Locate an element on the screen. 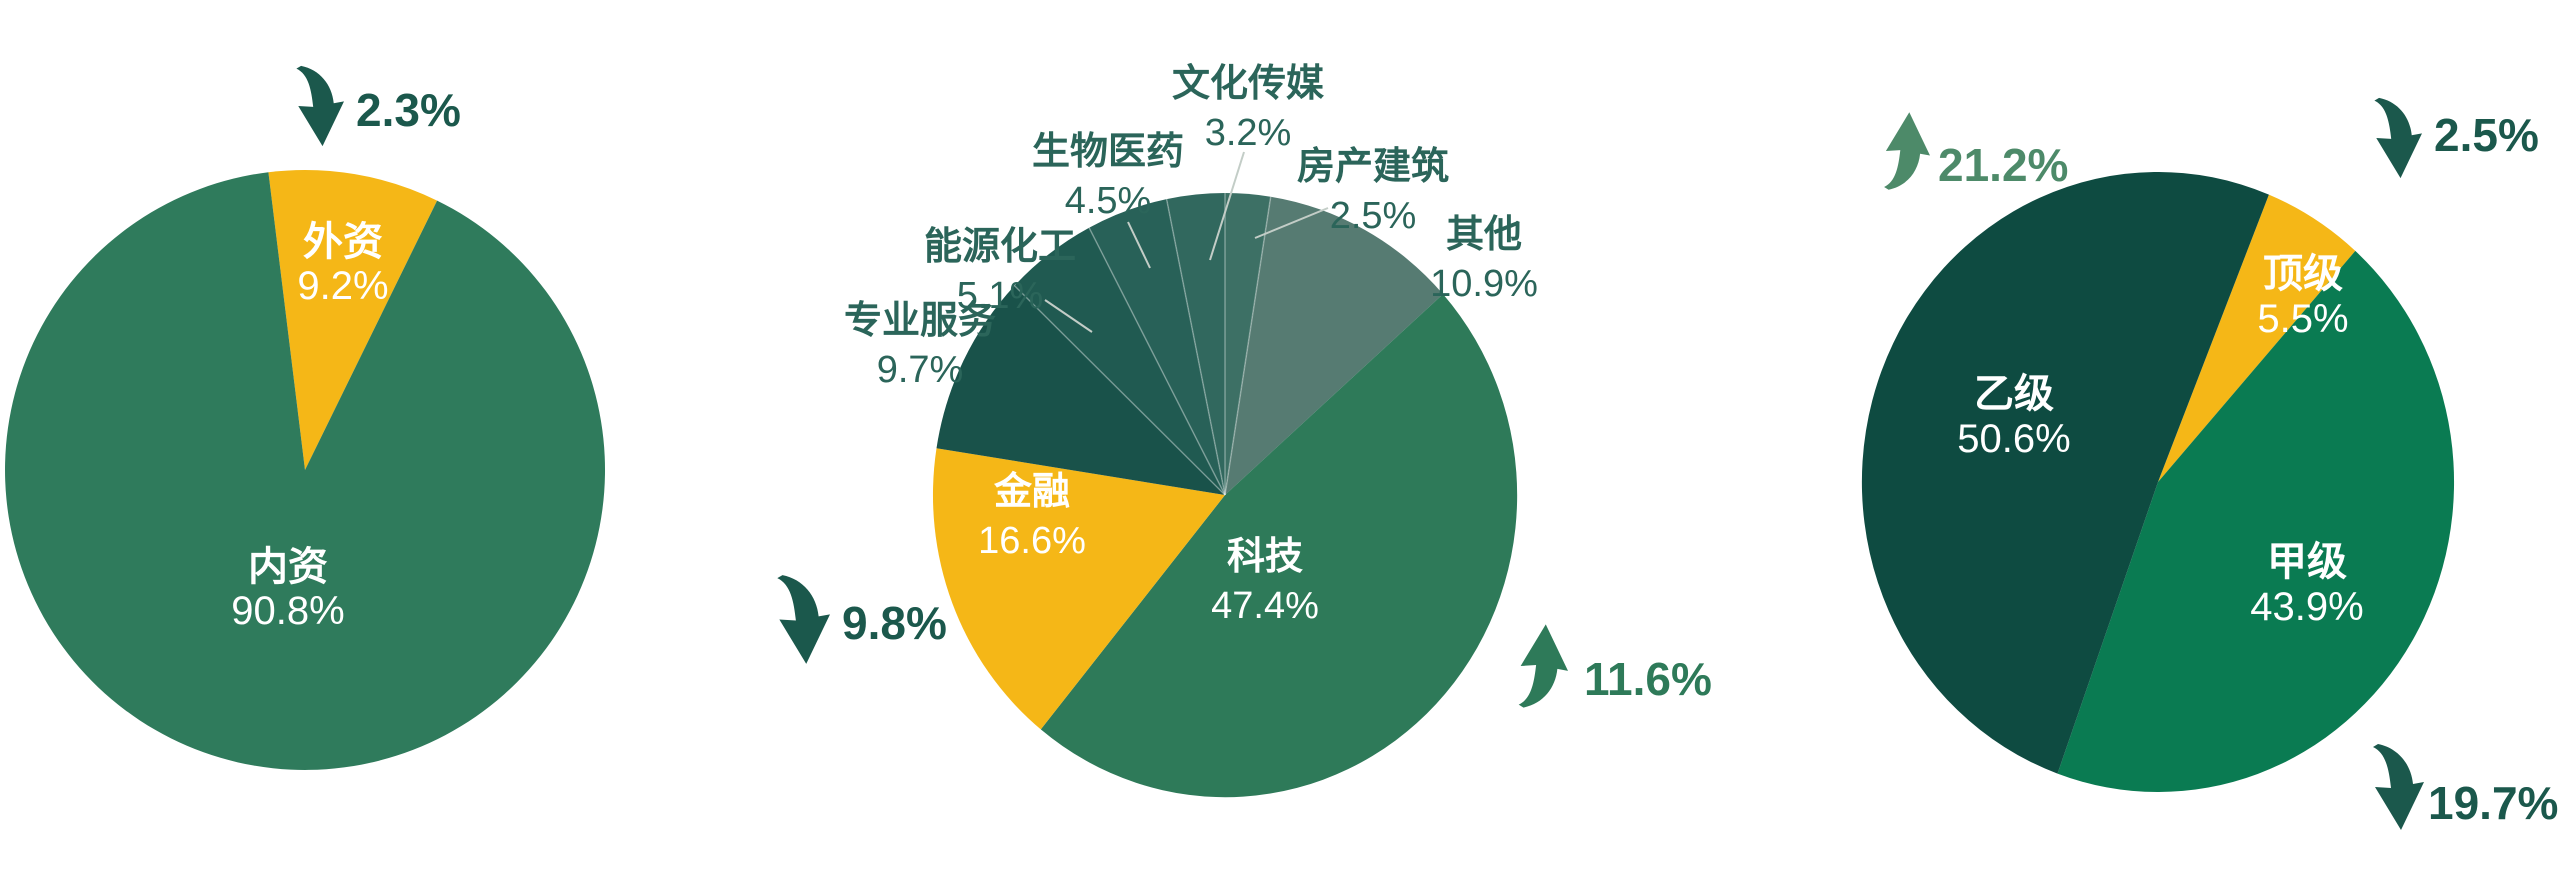  foreign-capital-change-value: 2.3% is located at coordinates (408, 110).